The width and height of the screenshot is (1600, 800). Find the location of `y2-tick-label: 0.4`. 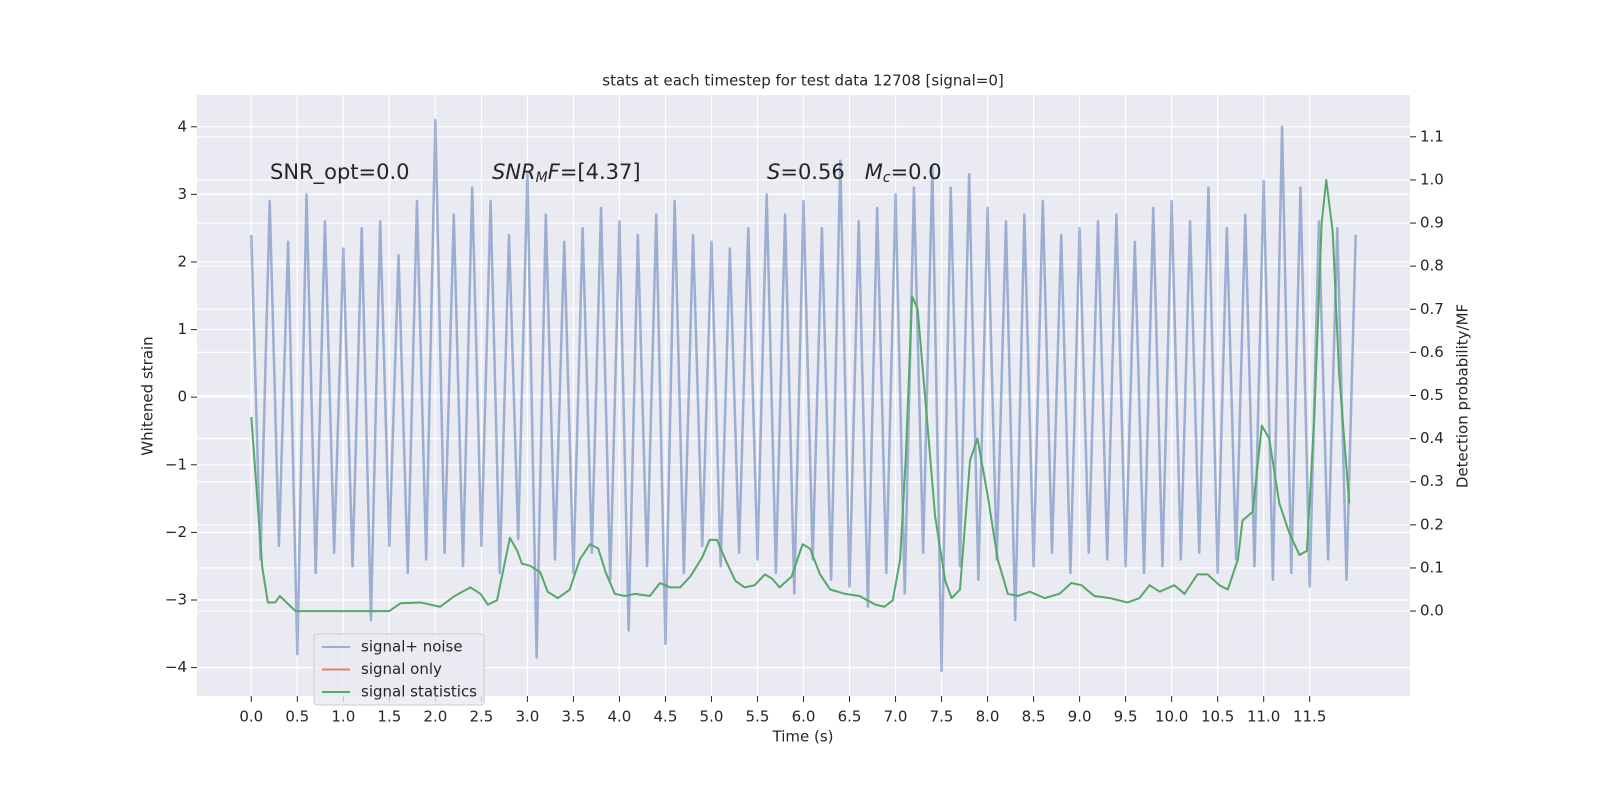

y2-tick-label: 0.4 is located at coordinates (1432, 438).